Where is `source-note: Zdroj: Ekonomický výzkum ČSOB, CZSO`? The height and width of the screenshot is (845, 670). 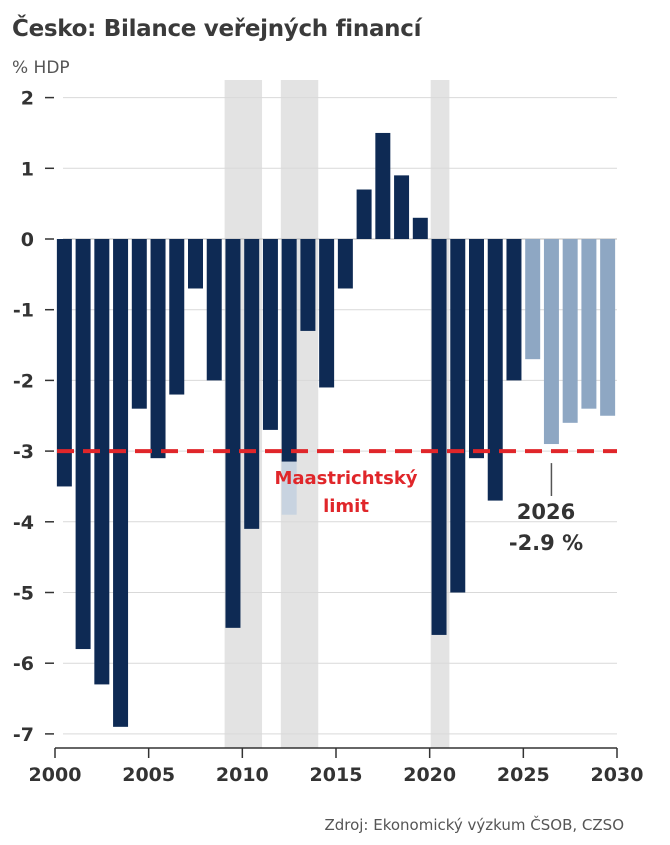
source-note: Zdroj: Ekonomický výzkum ČSOB, CZSO is located at coordinates (474, 825).